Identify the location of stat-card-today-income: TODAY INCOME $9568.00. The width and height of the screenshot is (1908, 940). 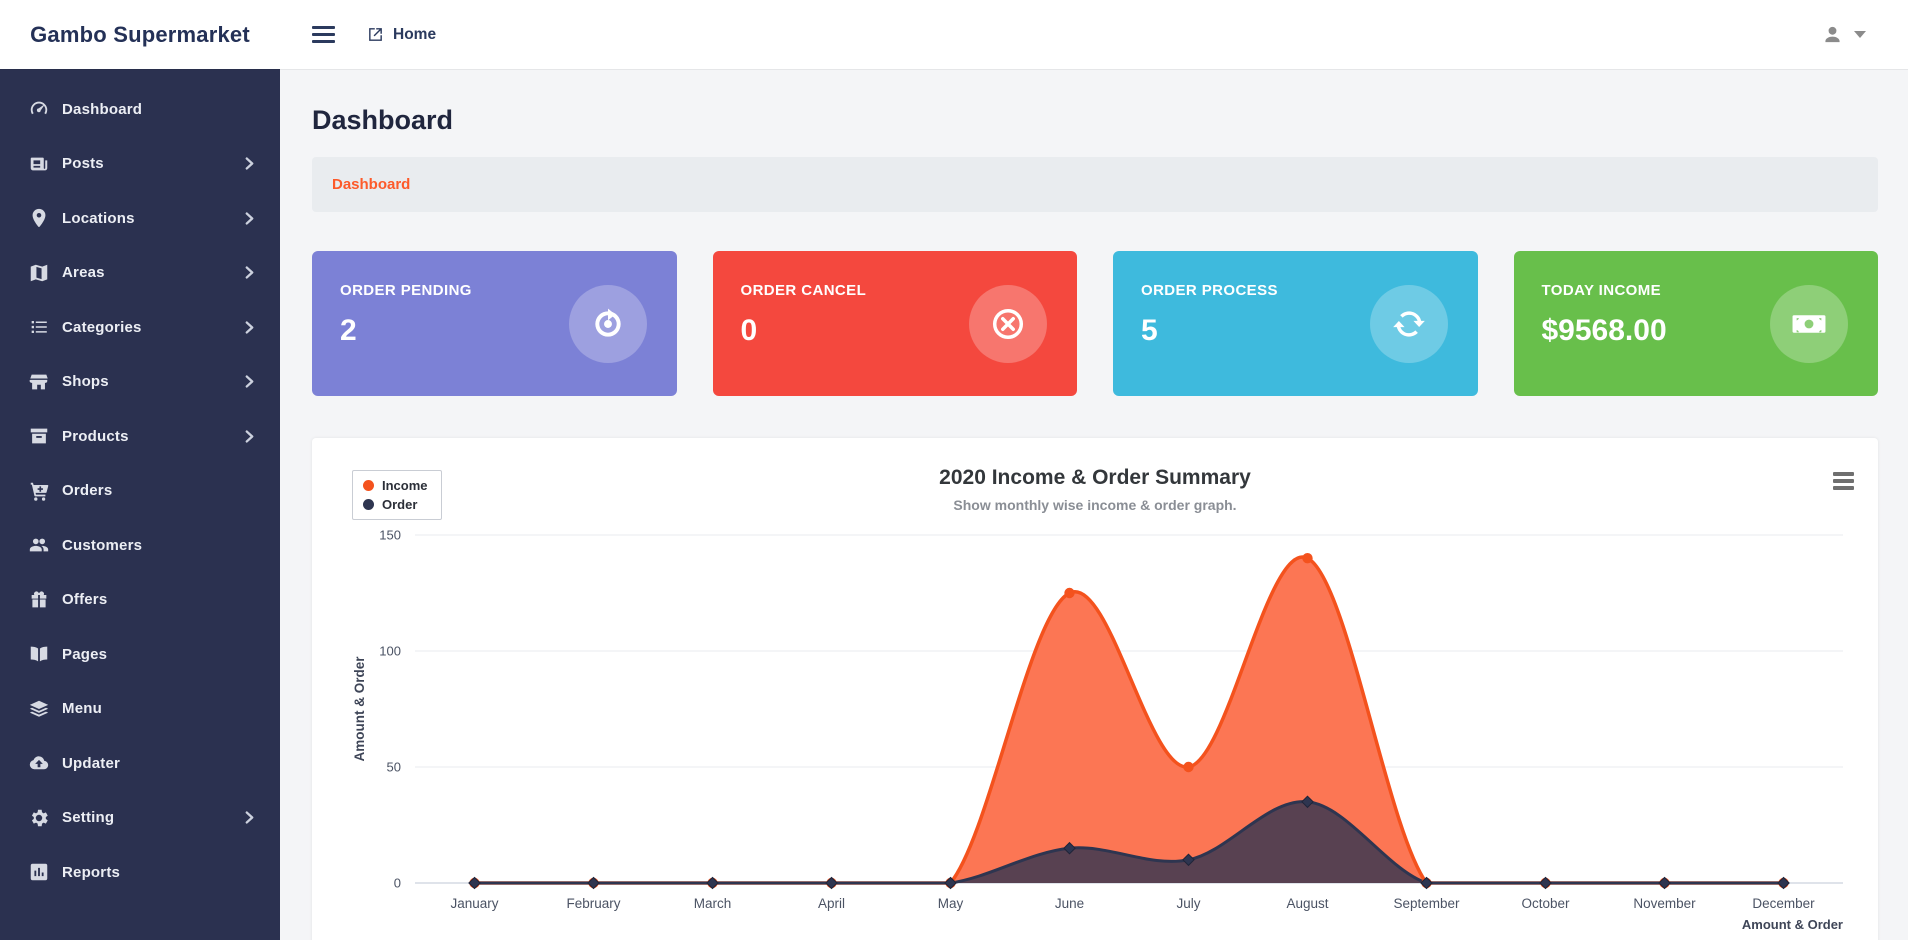
(1695, 323).